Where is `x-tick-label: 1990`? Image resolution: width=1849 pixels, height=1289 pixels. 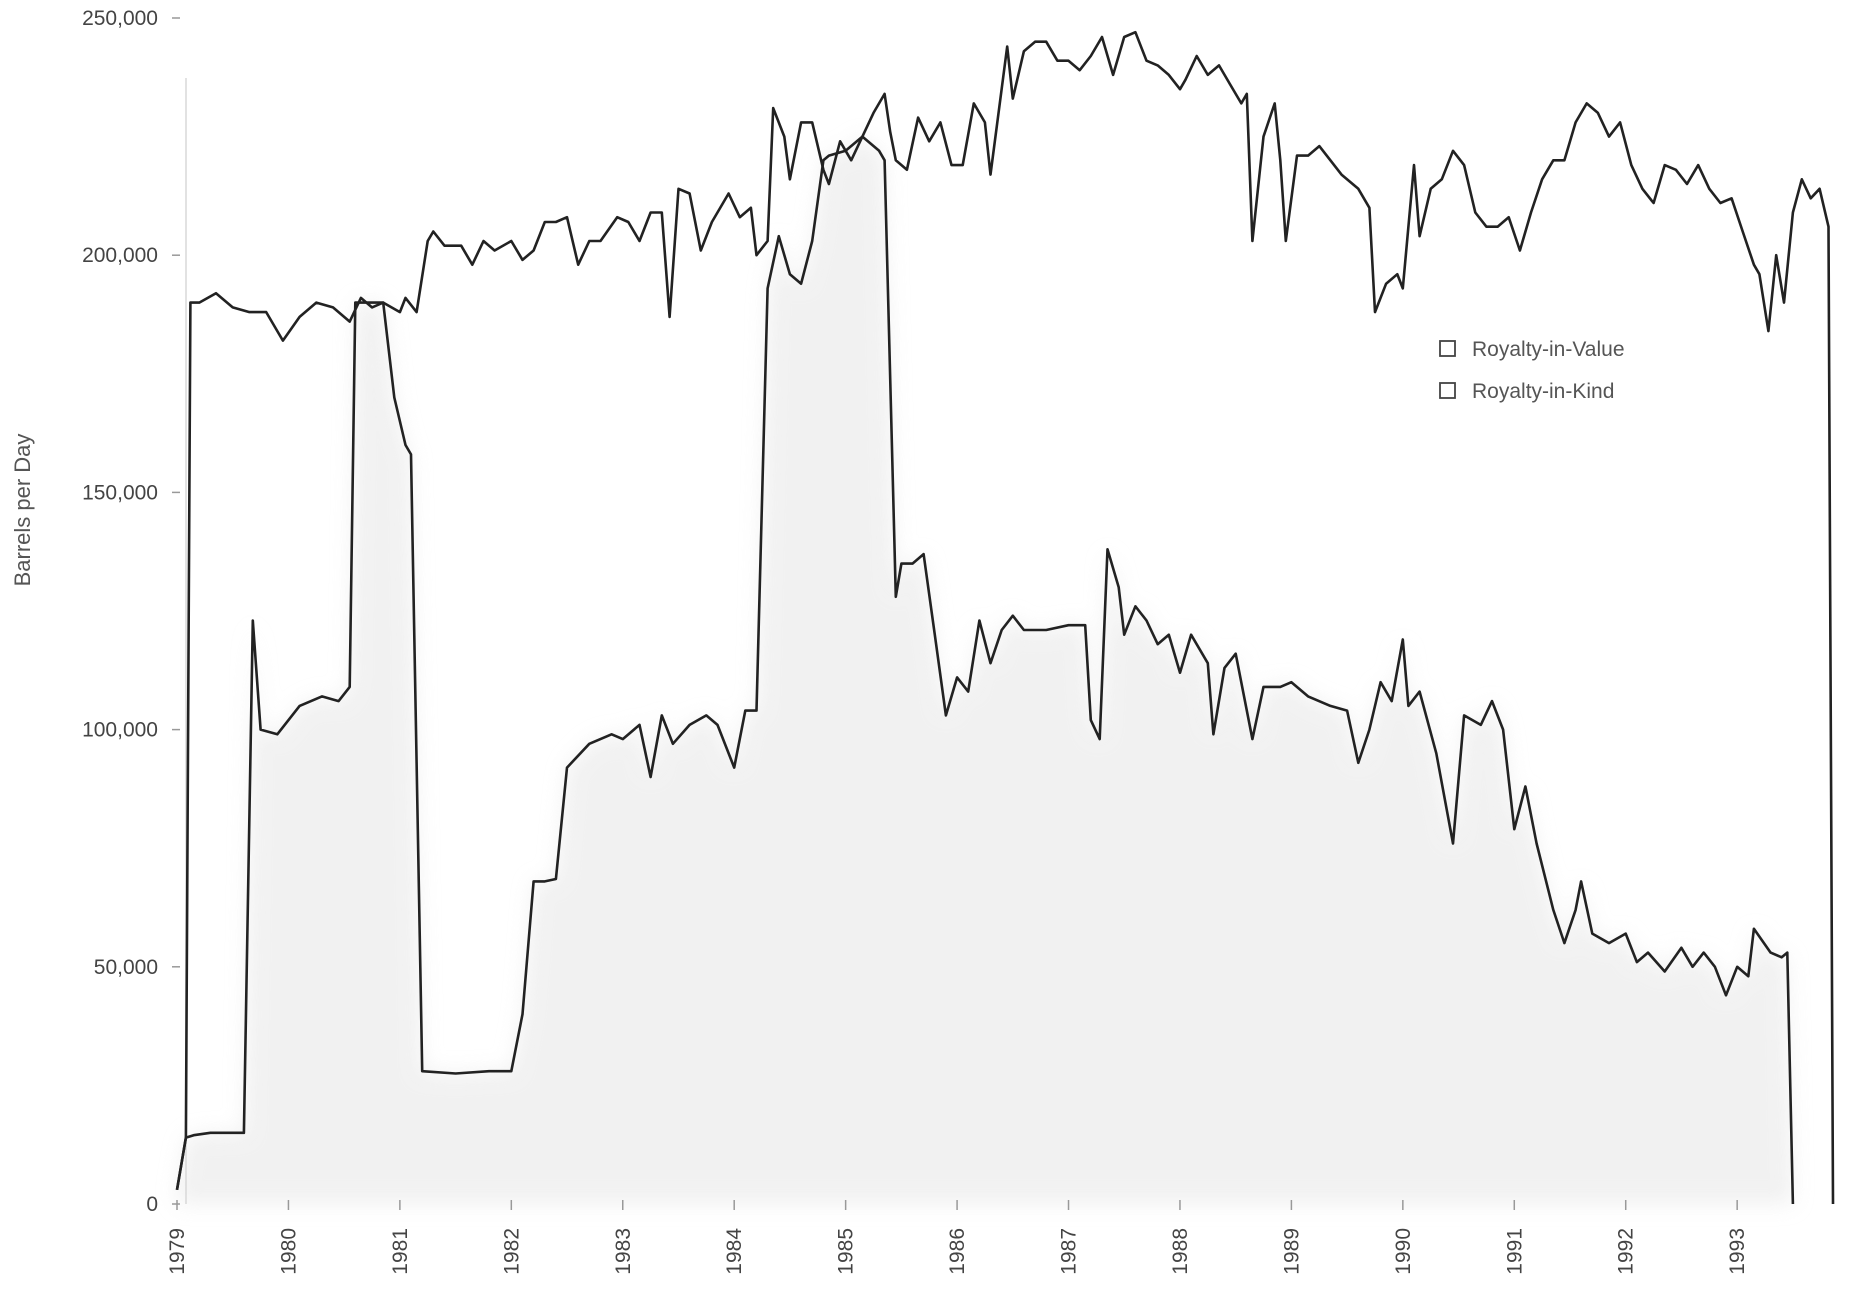 x-tick-label: 1990 is located at coordinates (1403, 1251).